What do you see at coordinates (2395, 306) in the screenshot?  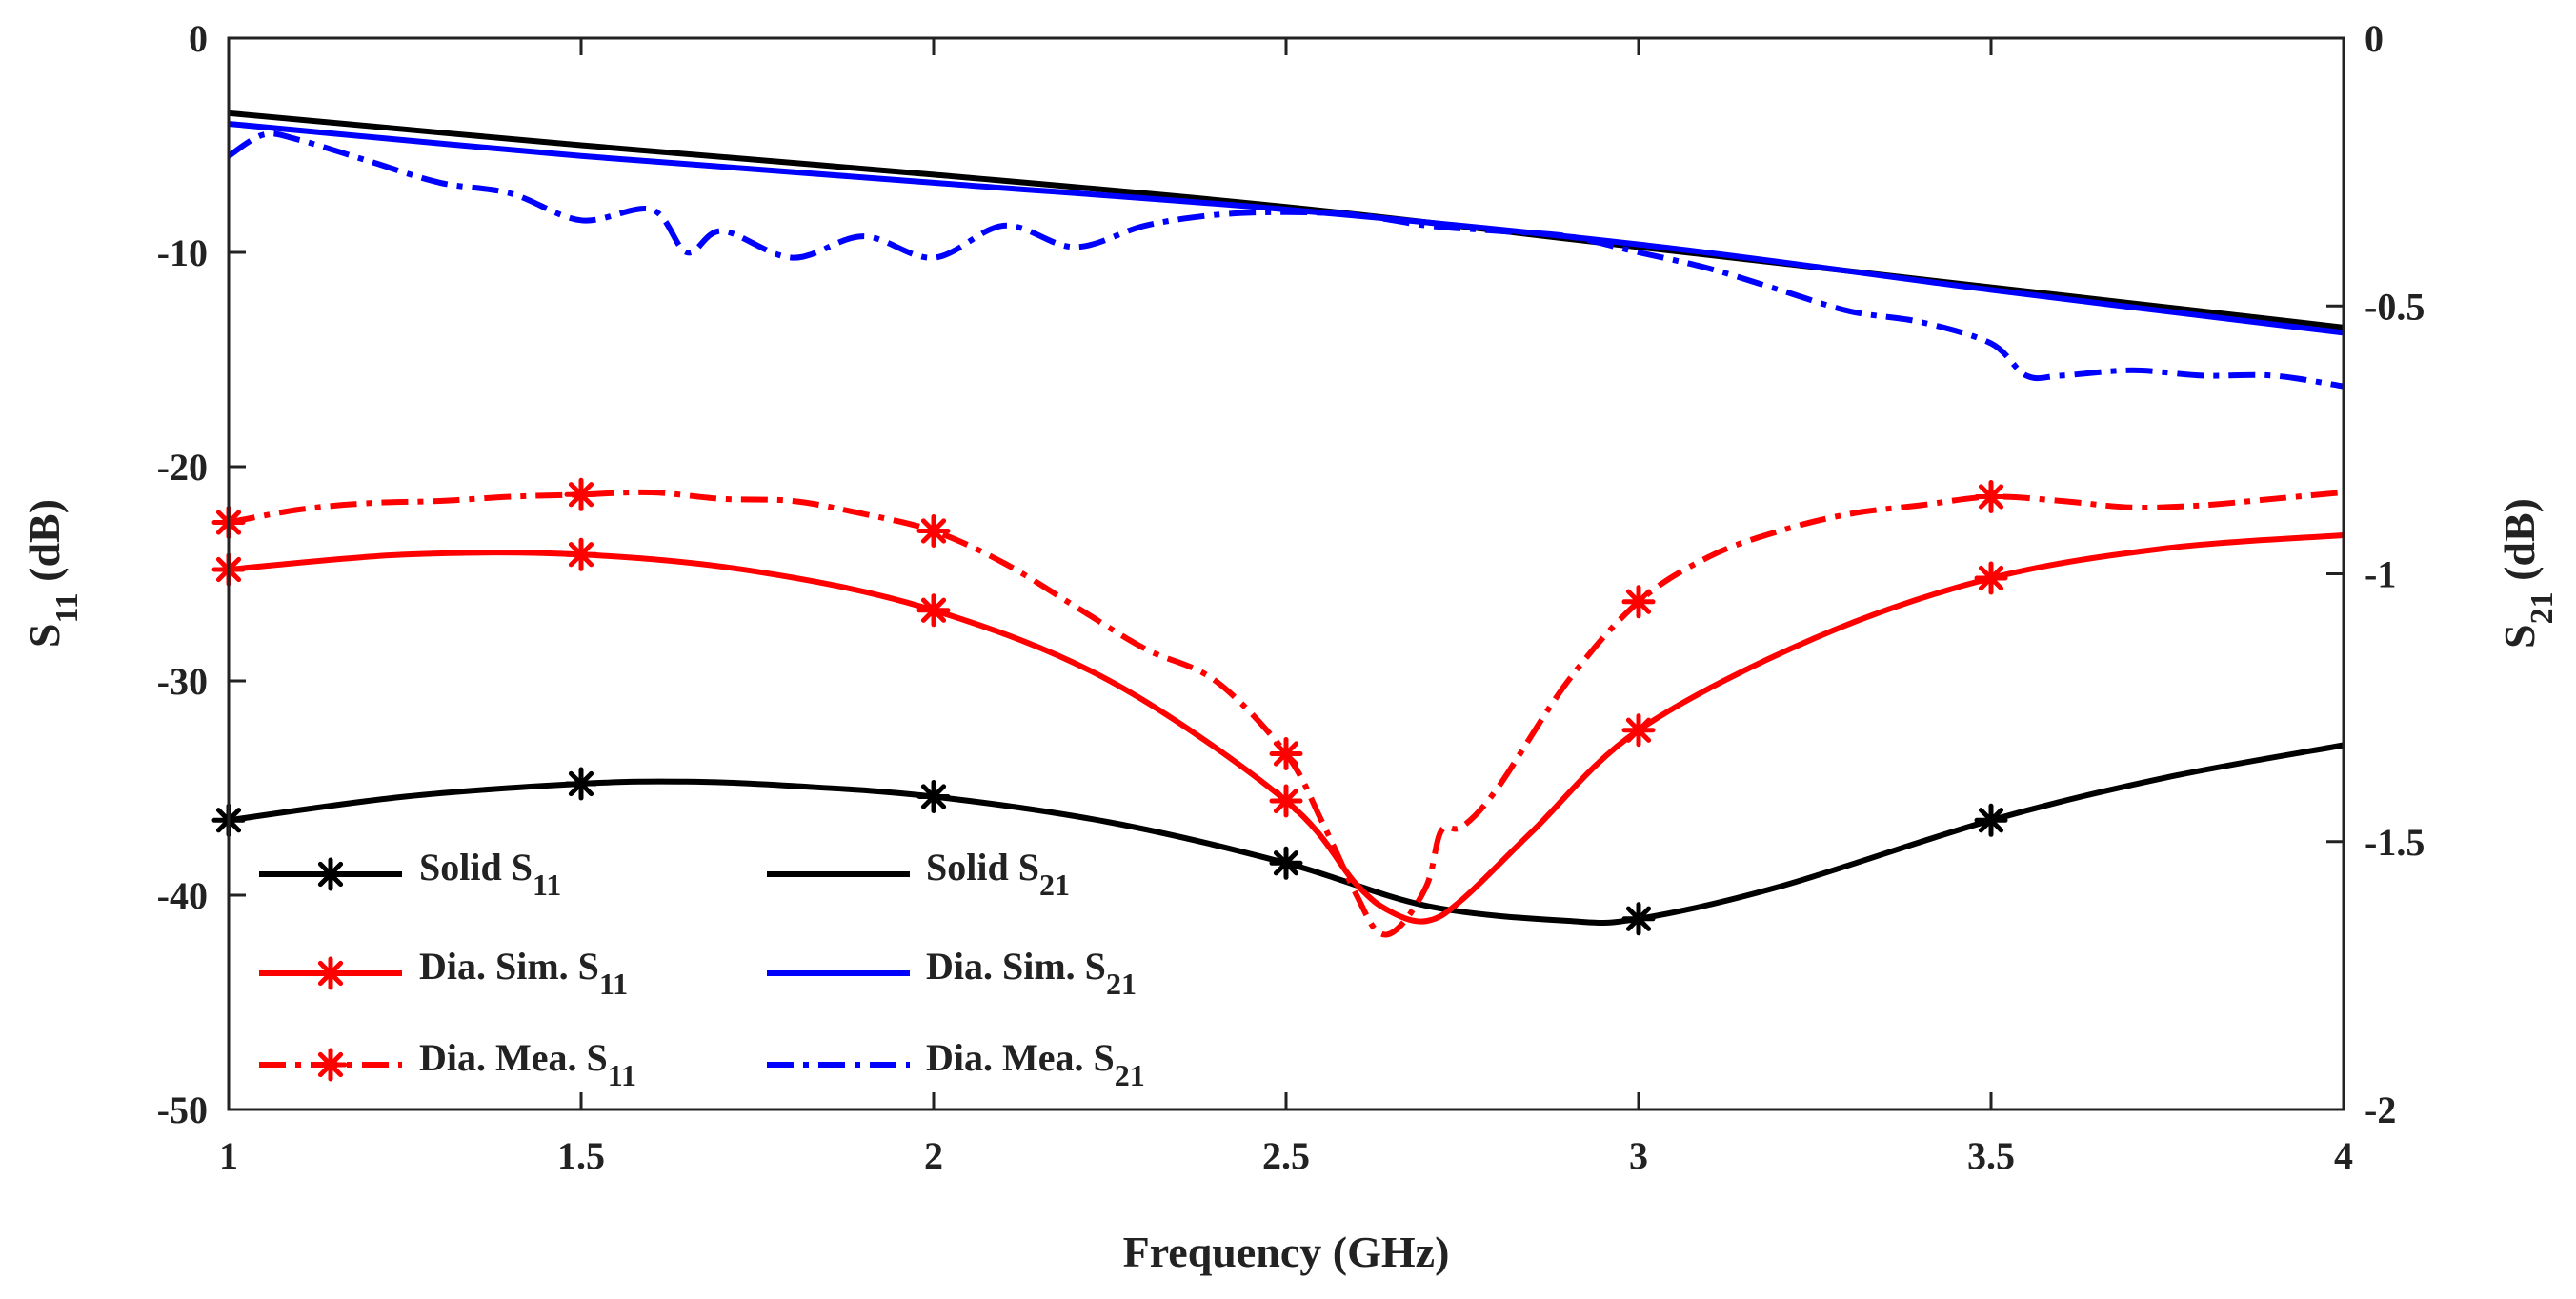 I see `y-right-tick-label: -0.5` at bounding box center [2395, 306].